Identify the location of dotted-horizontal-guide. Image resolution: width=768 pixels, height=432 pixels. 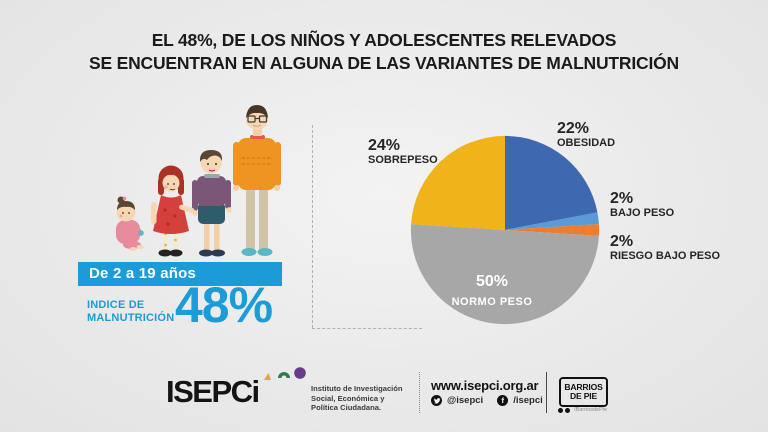
(367, 328).